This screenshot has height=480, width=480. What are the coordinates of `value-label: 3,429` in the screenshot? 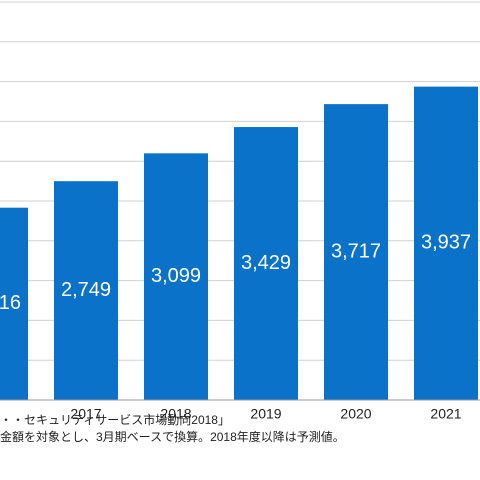 It's located at (266, 263).